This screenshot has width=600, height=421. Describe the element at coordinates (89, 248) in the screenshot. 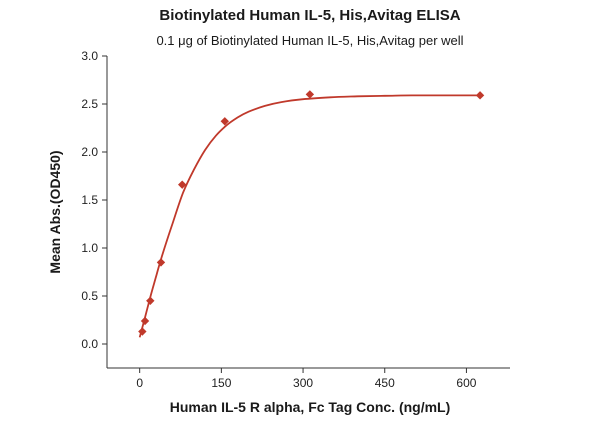

I see `y-tick-label: 1.0` at that location.